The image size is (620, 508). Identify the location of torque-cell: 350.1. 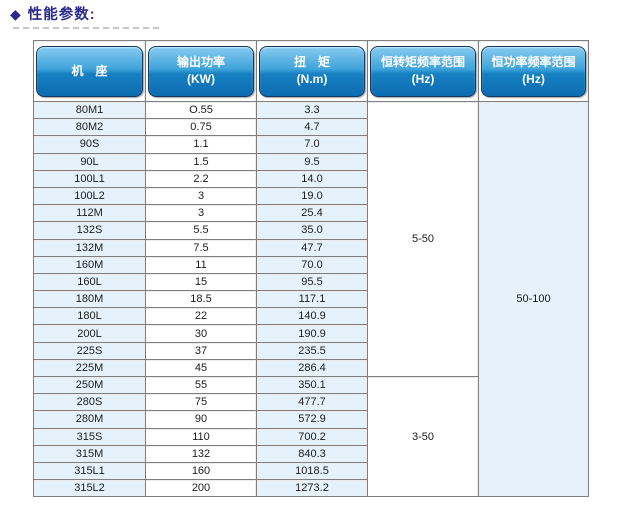
(312, 385).